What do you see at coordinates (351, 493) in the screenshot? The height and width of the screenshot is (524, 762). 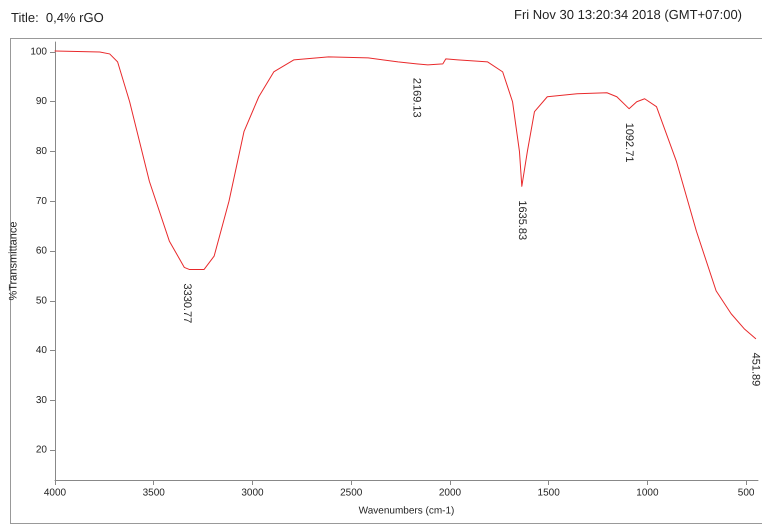 I see `x-tick-label: 2500` at bounding box center [351, 493].